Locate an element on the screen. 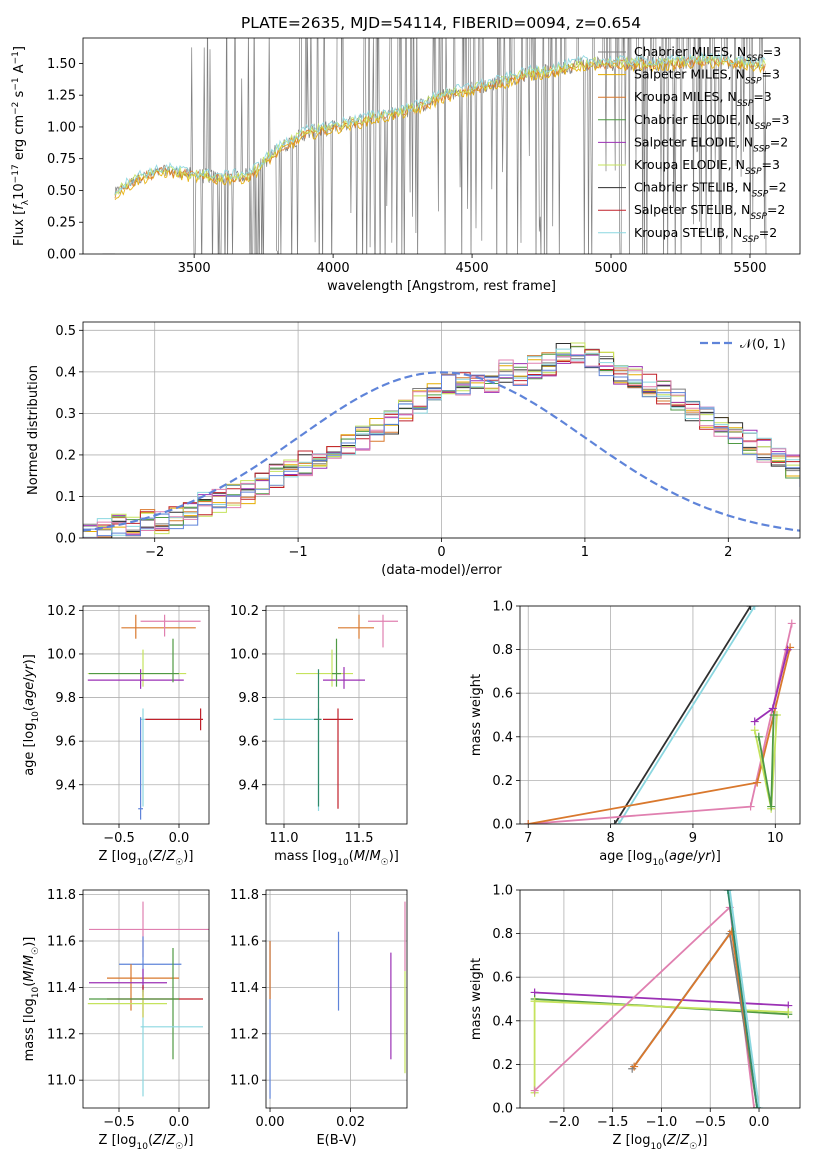  x-tick-label: 0.00 is located at coordinates (270, 1122).